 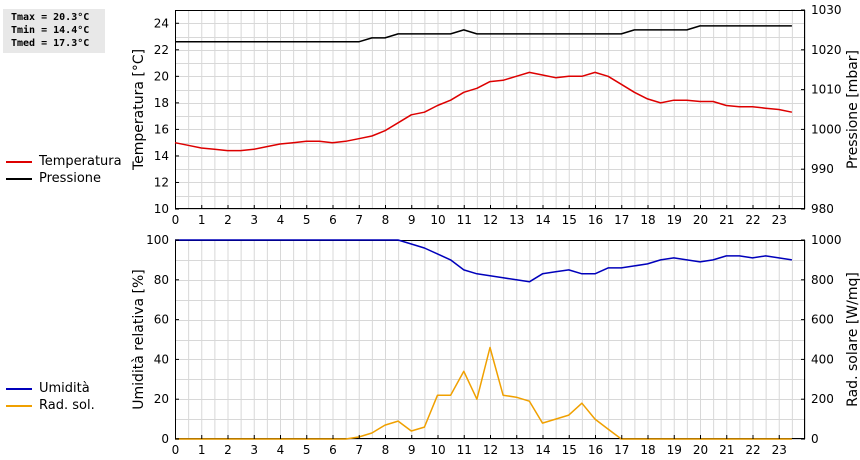 What do you see at coordinates (822, 359) in the screenshot?
I see `y2-tick-label: 400` at bounding box center [822, 359].